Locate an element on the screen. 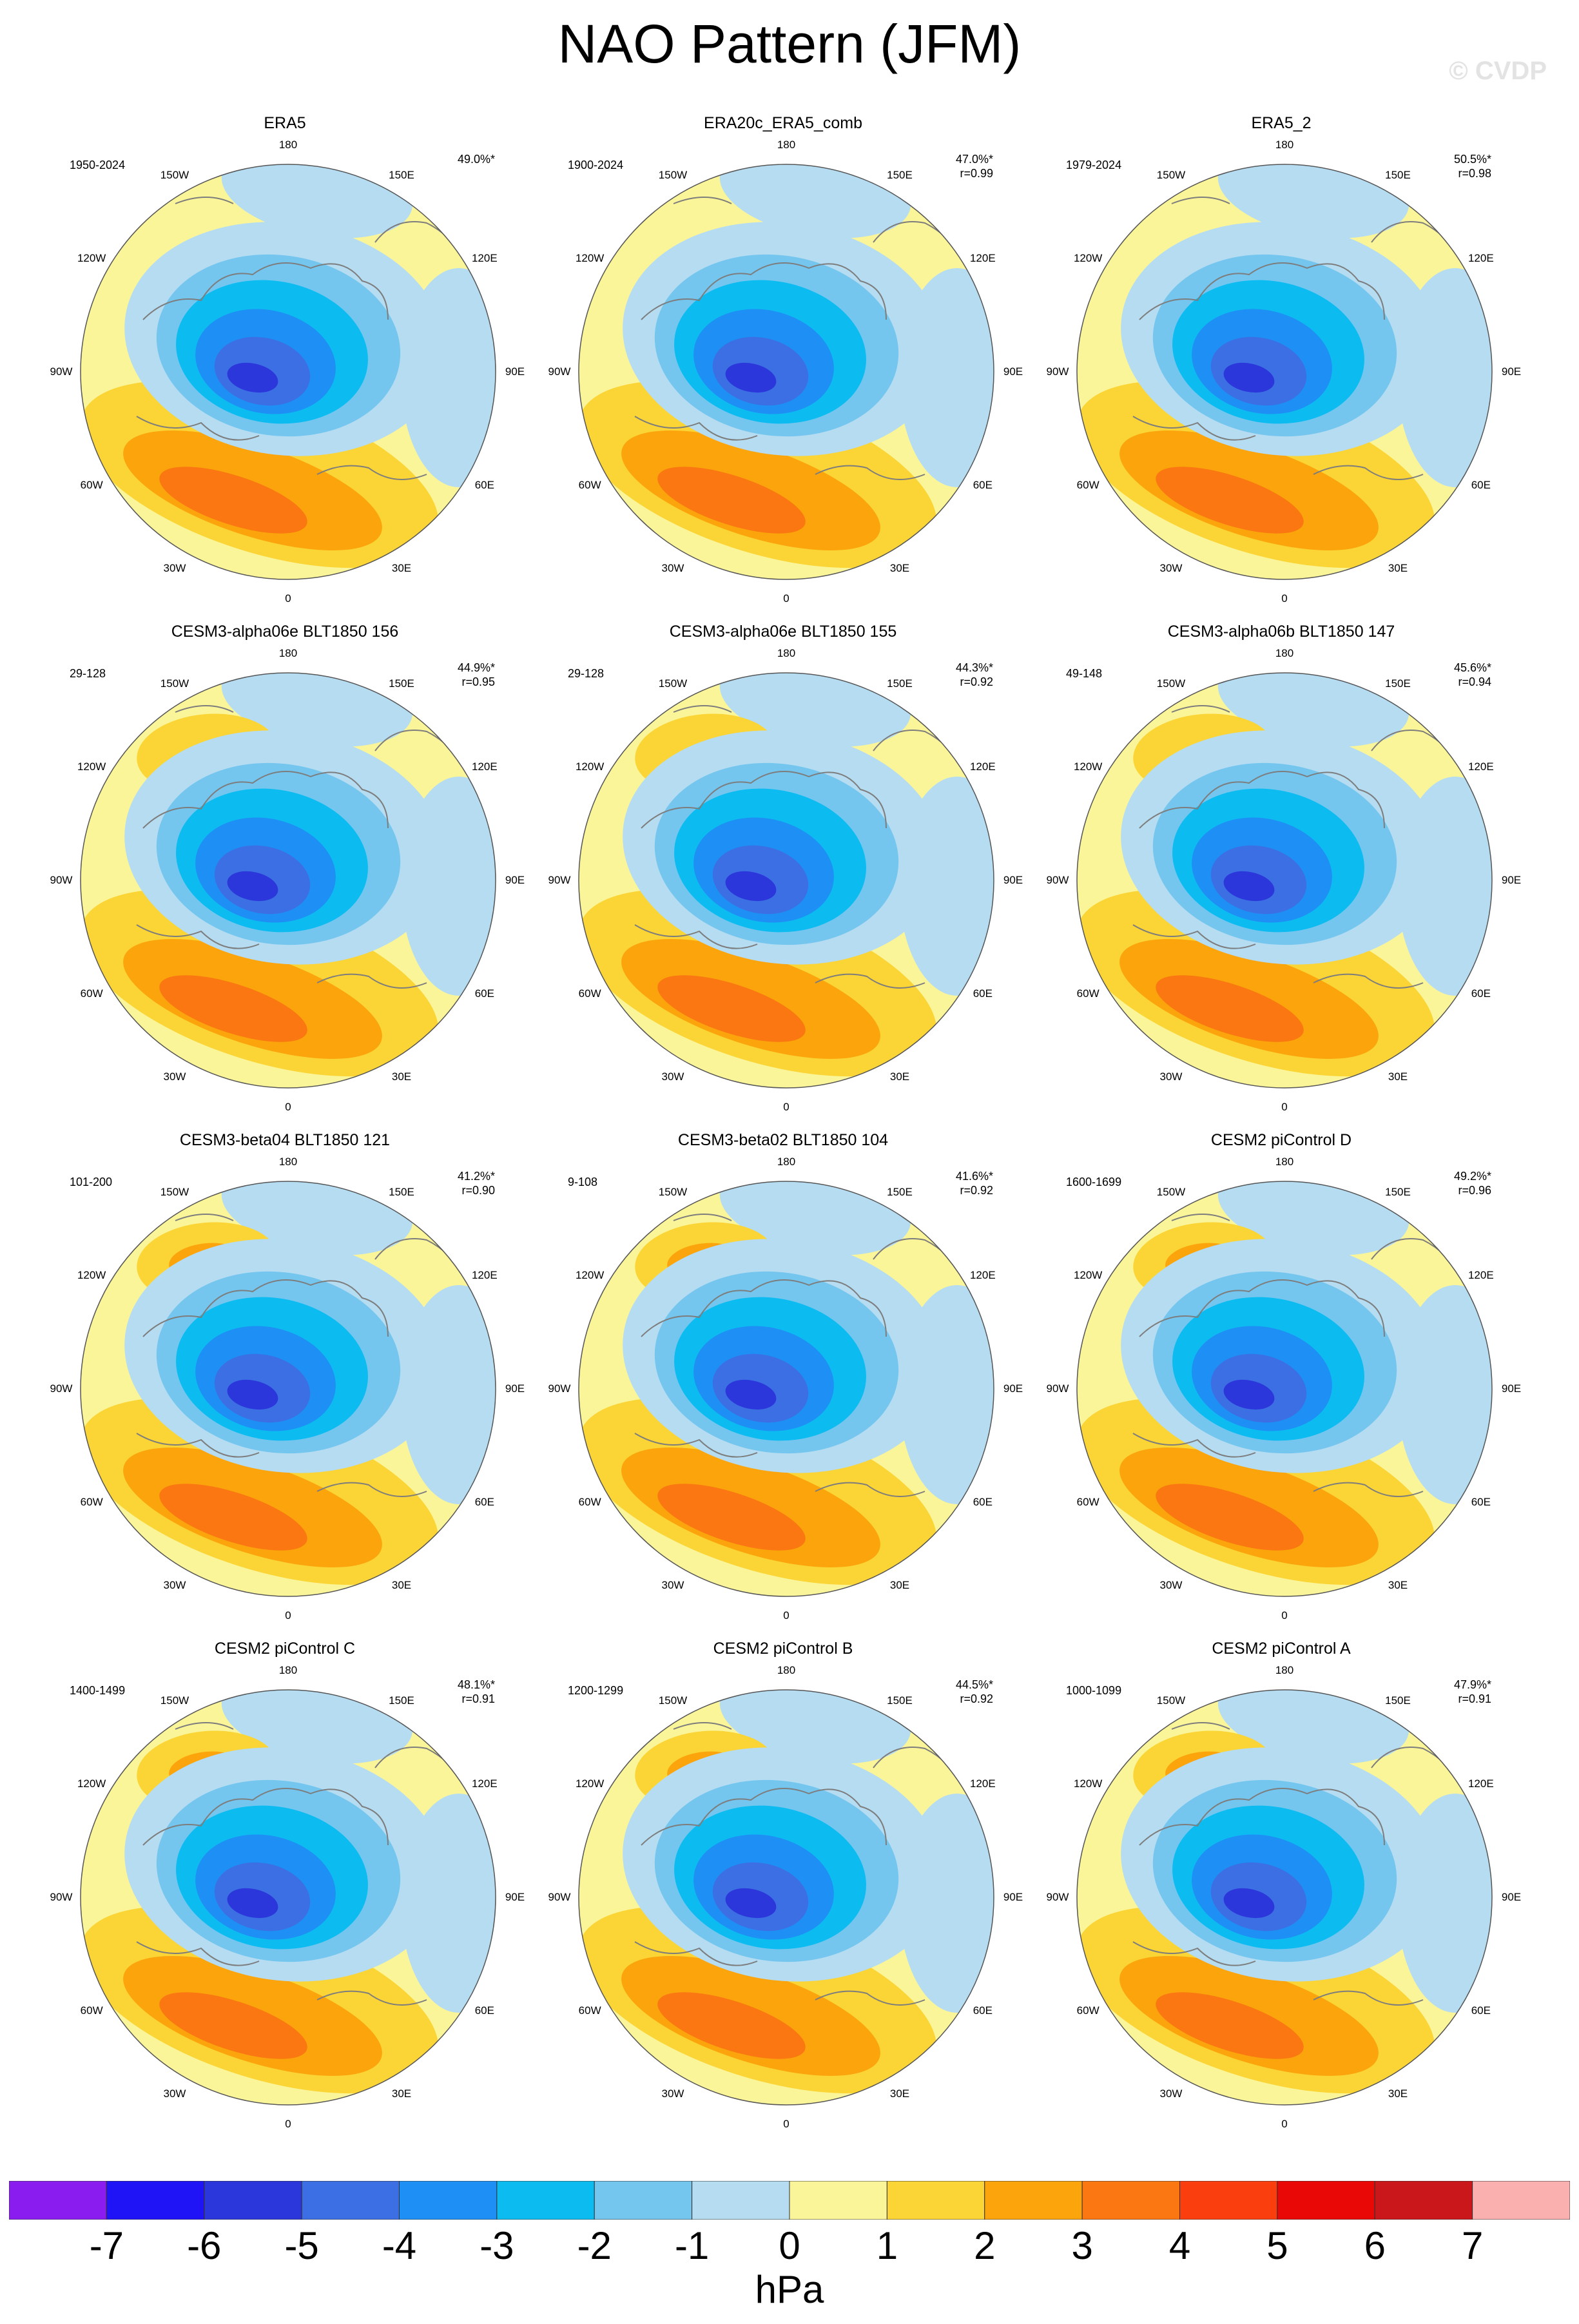  panel-stats: 48.1%* r=0.91 is located at coordinates (476, 1692).